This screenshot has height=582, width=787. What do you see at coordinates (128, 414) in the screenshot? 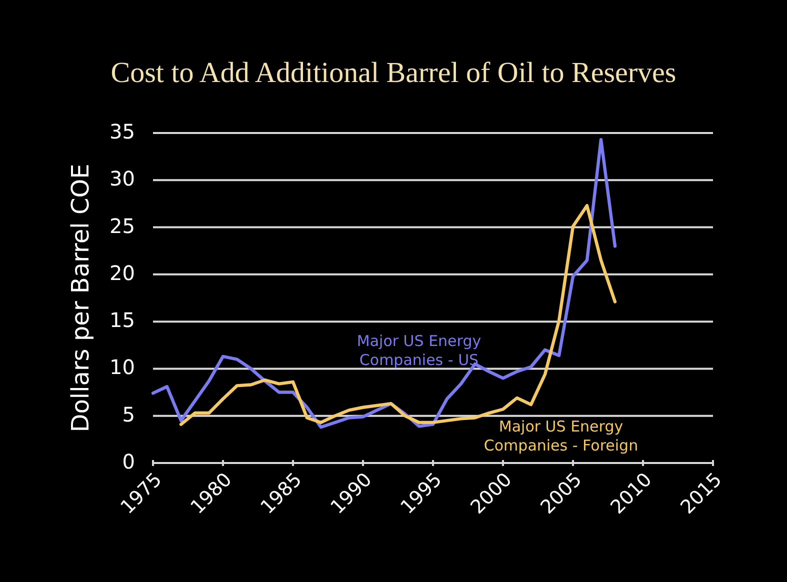
I see `y-tick-label: 5` at bounding box center [128, 414].